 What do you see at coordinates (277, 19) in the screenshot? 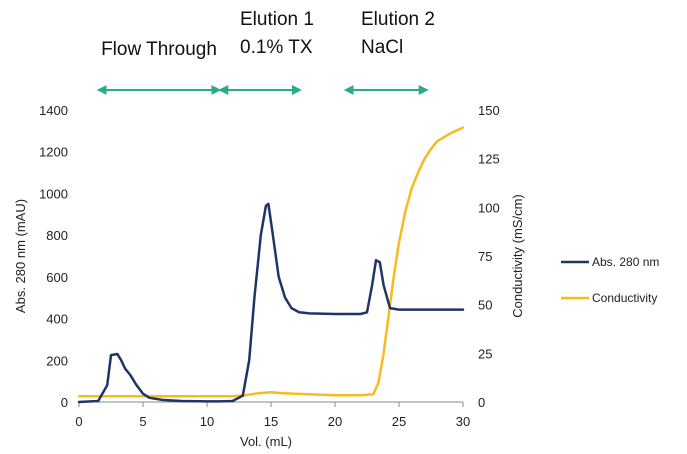
I see `region-label: Elution 1` at bounding box center [277, 19].